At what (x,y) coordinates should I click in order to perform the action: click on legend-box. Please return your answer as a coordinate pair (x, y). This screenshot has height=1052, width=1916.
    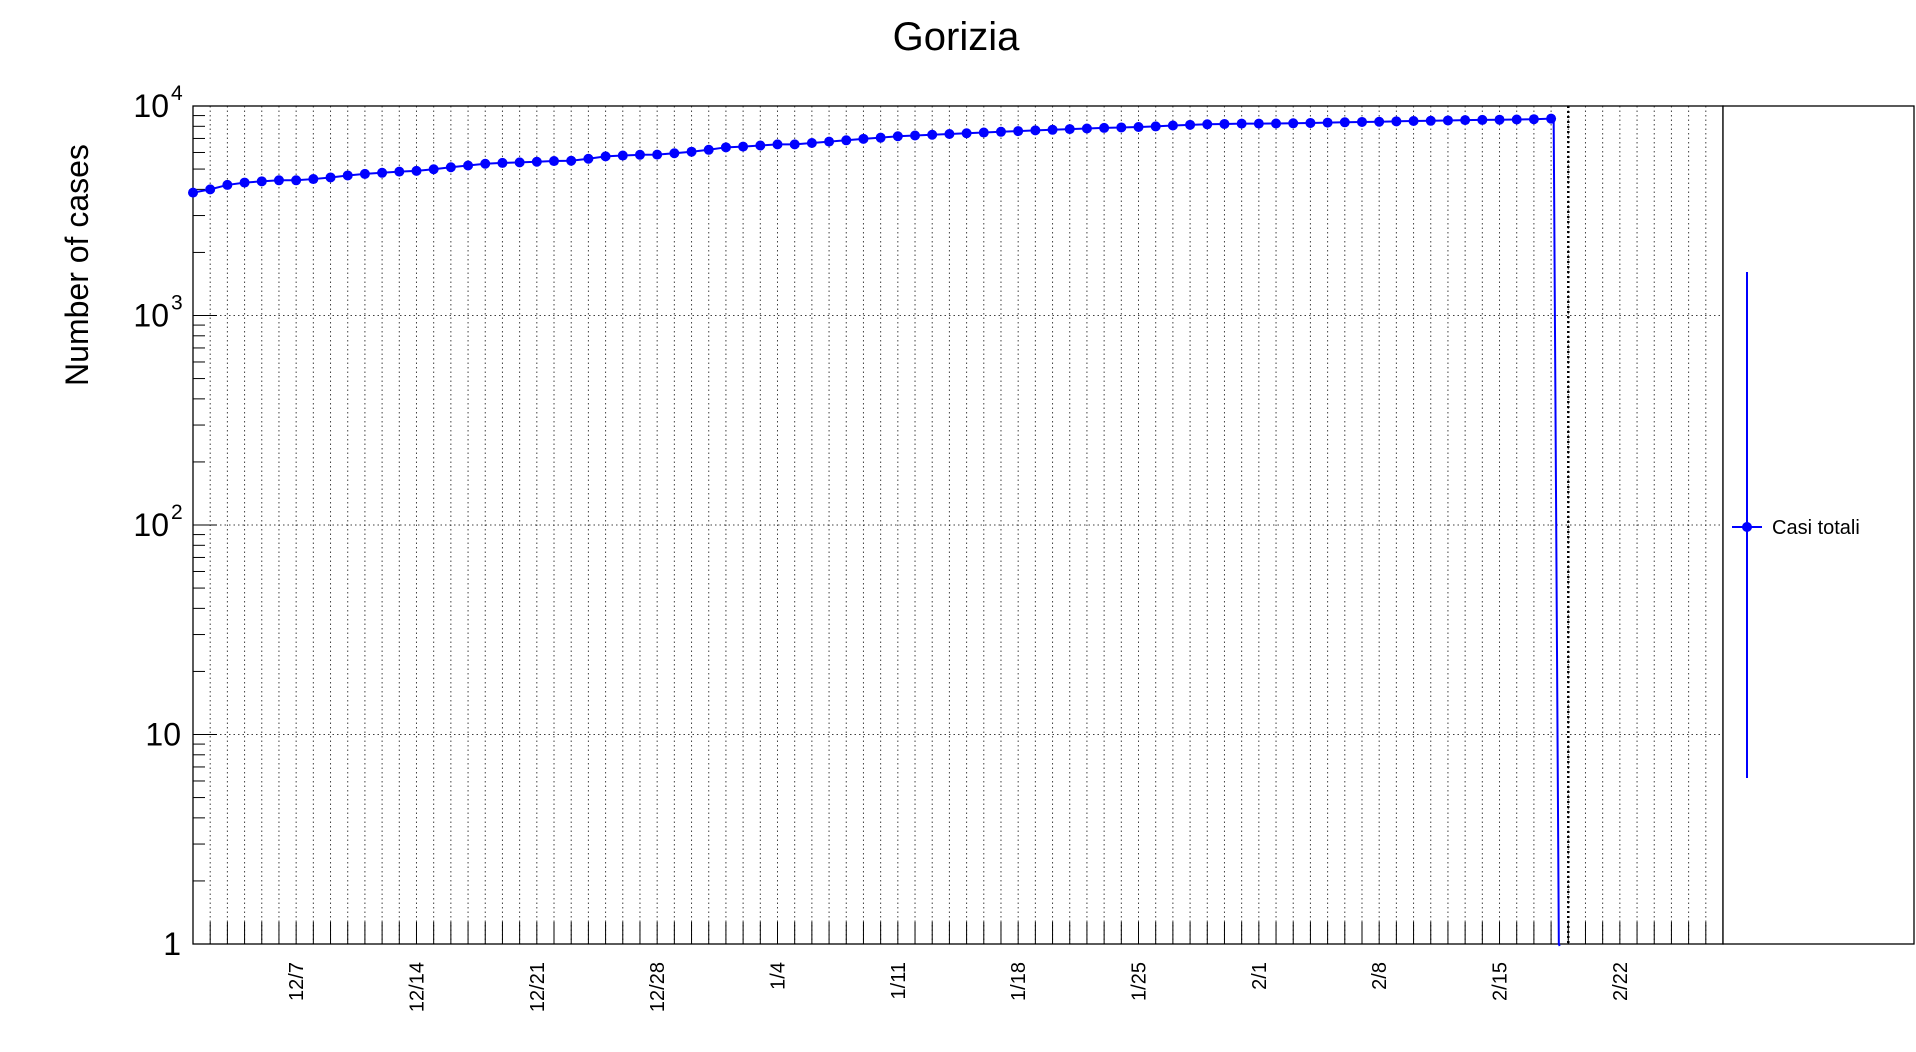
    Looking at the image, I should click on (1818, 525).